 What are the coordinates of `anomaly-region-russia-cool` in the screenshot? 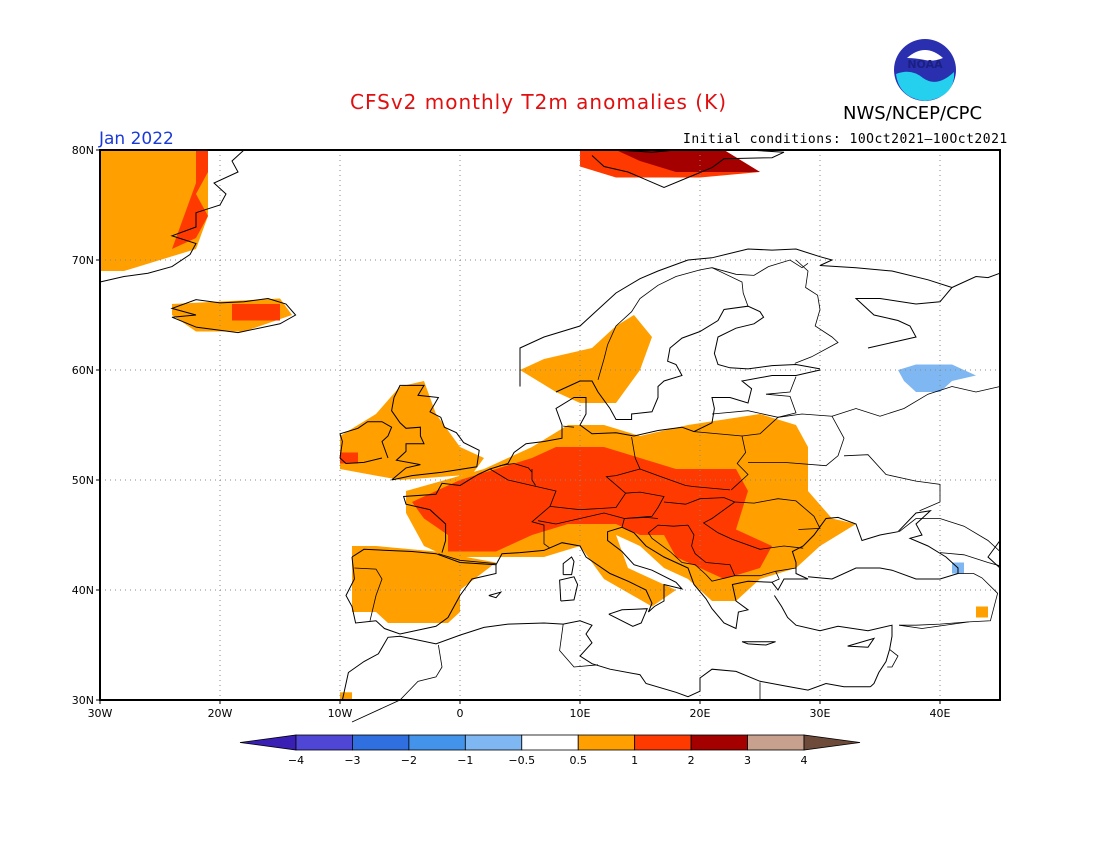 It's located at (937, 378).